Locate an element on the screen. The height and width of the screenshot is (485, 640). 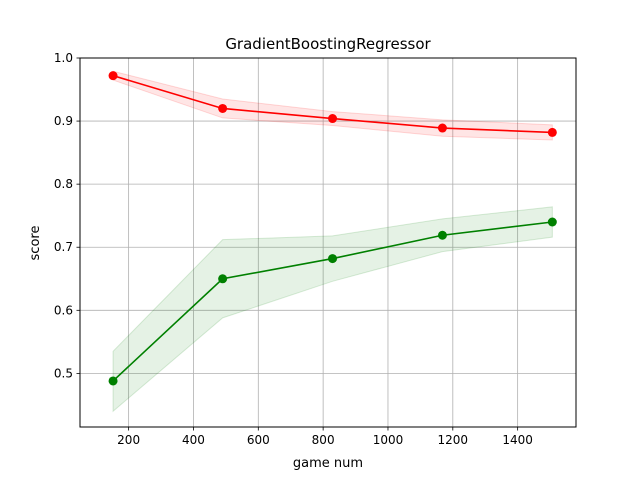
y-tick-label: 1.0 is located at coordinates (63, 58).